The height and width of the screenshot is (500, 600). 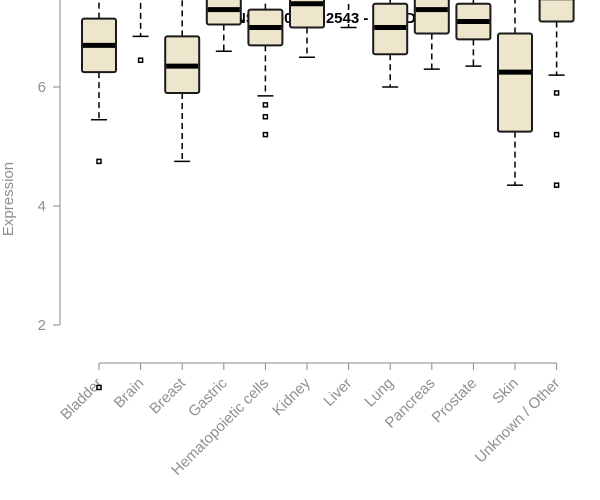 What do you see at coordinates (167, 395) in the screenshot?
I see `x-tick-label-breast: Breast` at bounding box center [167, 395].